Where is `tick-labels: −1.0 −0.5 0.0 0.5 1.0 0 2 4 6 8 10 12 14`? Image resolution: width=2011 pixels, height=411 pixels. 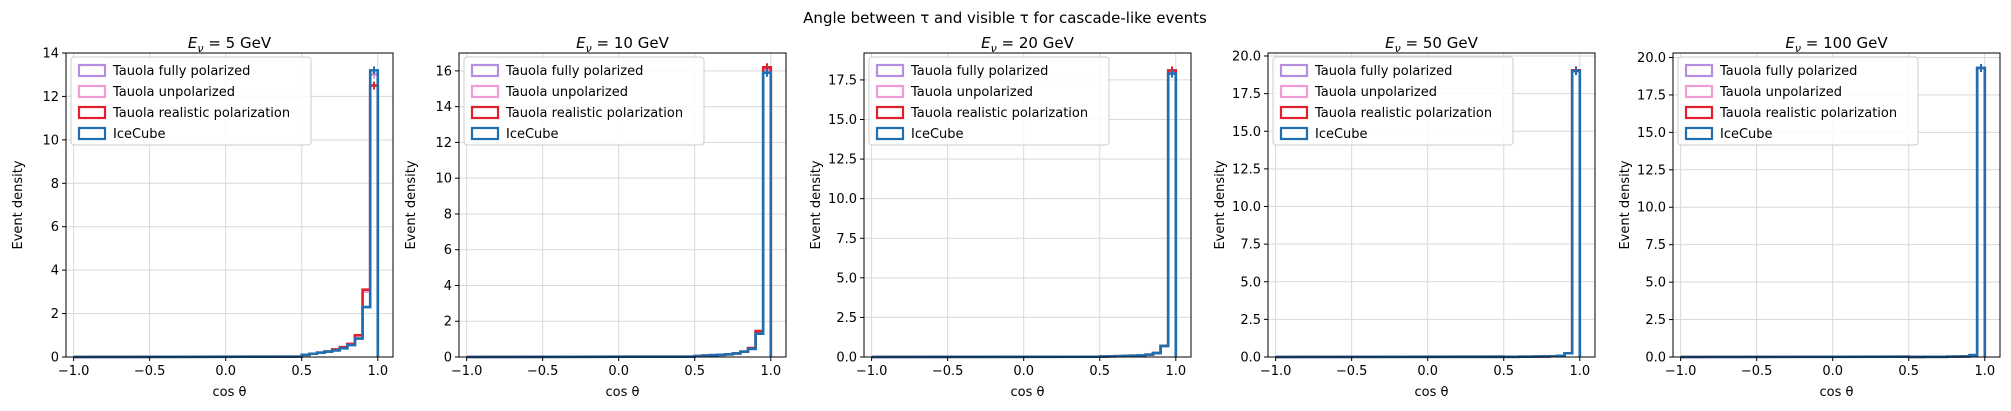
tick-labels: −1.0 −0.5 0.0 0.5 1.0 0 2 4 6 8 10 12 14 is located at coordinates (215, 213).